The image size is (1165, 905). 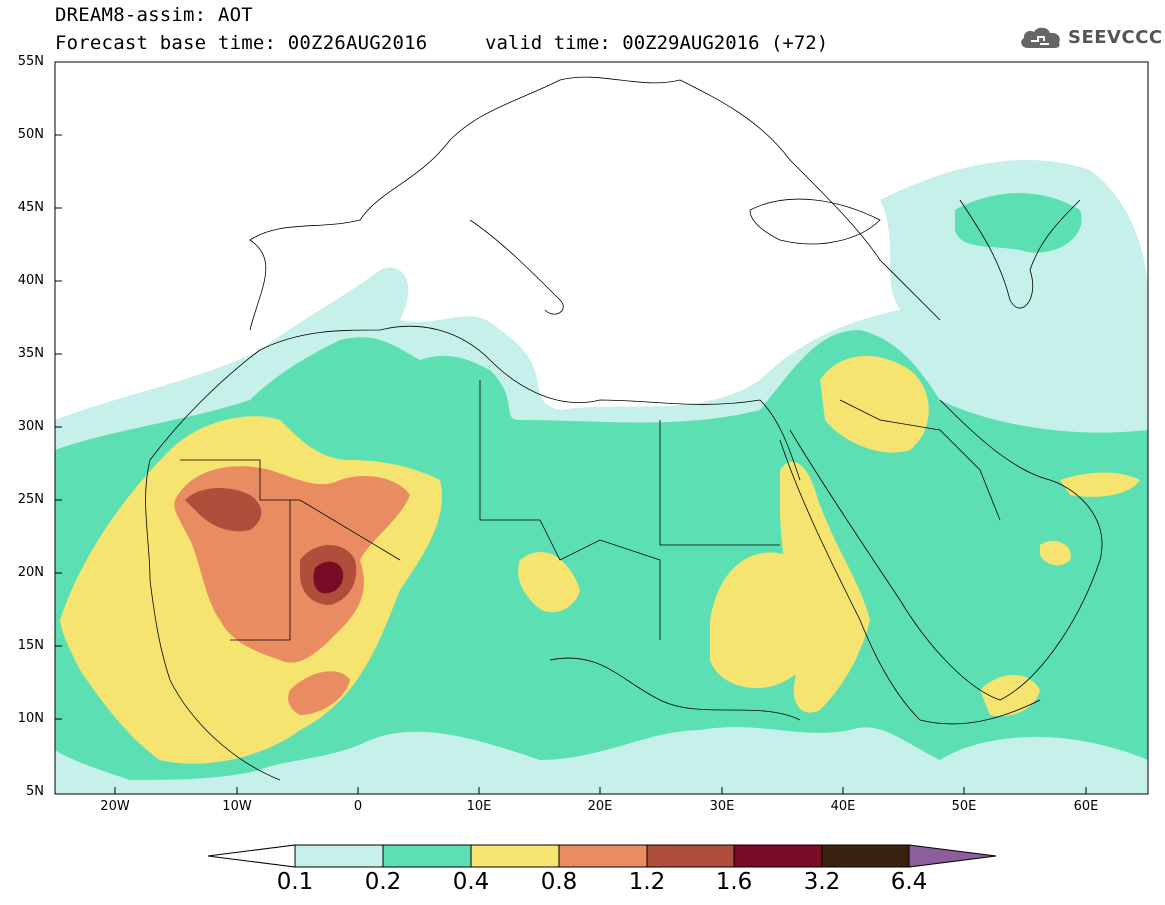 I want to click on lon-label-60e: 60E, so click(x=1086, y=806).